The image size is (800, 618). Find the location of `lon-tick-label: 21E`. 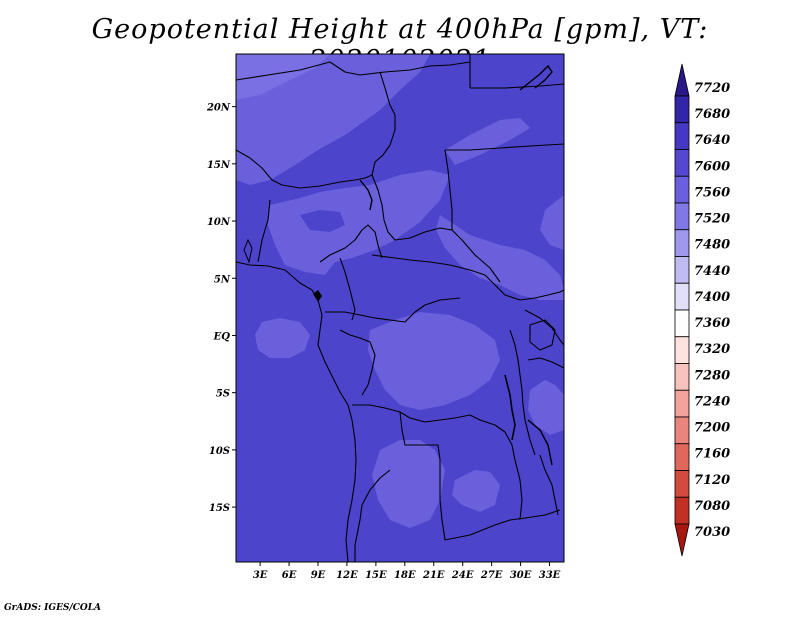

lon-tick-label: 21E is located at coordinates (433, 575).